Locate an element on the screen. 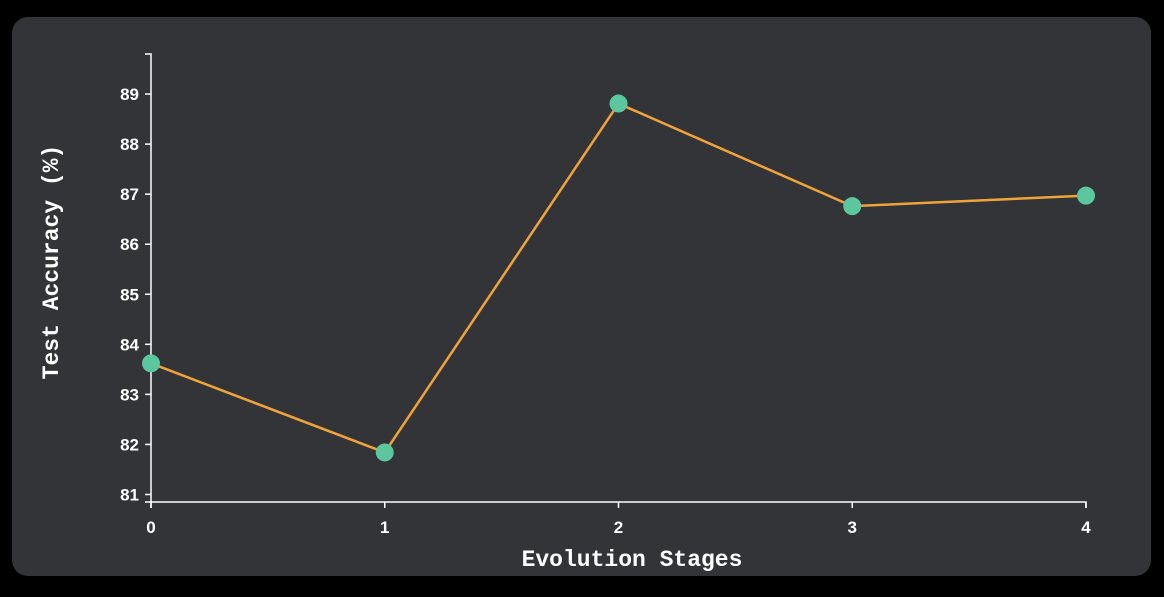 Image resolution: width=1164 pixels, height=597 pixels. x-tick-label-3: 3 is located at coordinates (852, 527).